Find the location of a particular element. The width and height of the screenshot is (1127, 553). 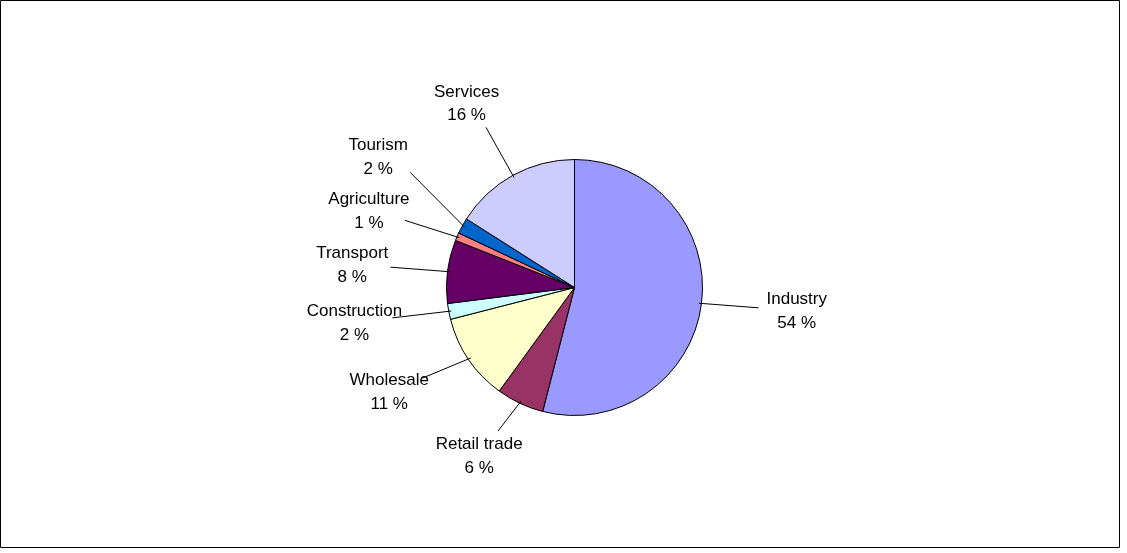

slice-label: Services is located at coordinates (466, 91).